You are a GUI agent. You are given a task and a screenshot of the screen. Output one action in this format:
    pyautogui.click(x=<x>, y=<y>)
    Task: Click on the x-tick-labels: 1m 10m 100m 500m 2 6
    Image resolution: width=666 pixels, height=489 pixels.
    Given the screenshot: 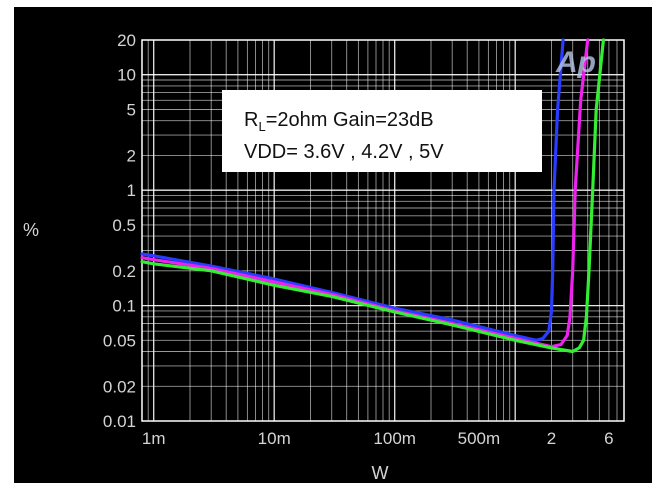 What is the action you would take?
    pyautogui.click(x=378, y=438)
    